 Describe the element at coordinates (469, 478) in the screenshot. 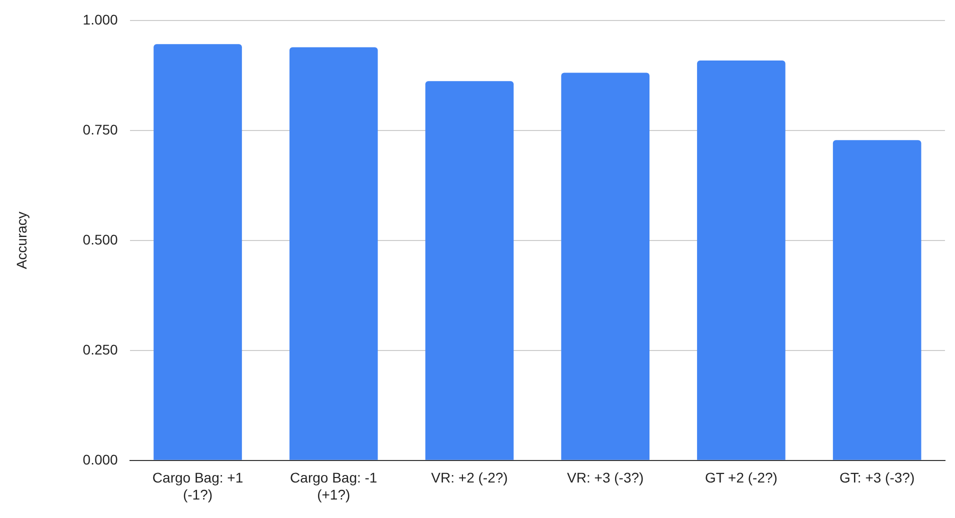

I see `x-tick-label: VR: +2 (-2?)` at that location.